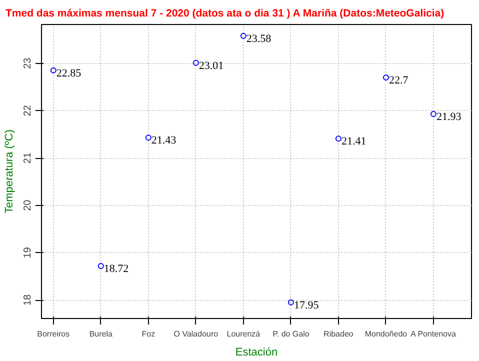 The image size is (479, 361). What do you see at coordinates (256, 352) in the screenshot?
I see `x-axis-title: Estación` at bounding box center [256, 352].